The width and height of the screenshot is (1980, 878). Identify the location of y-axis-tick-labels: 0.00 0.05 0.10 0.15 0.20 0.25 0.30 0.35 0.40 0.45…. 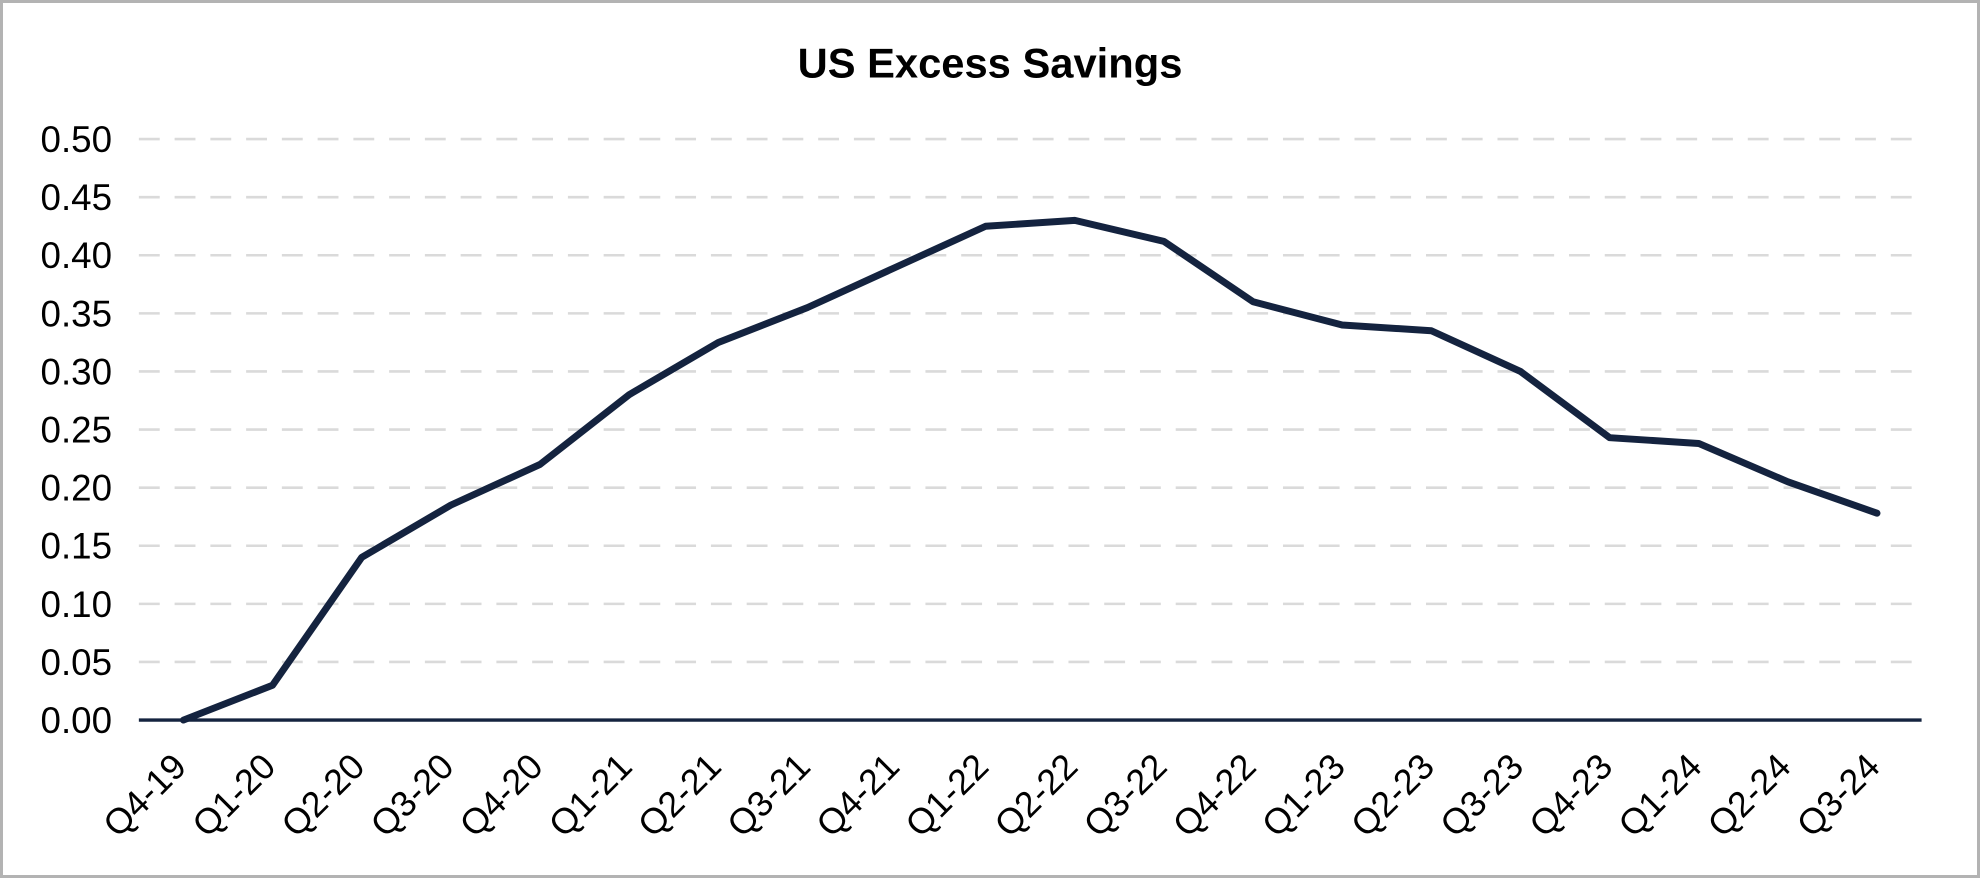
(77, 430).